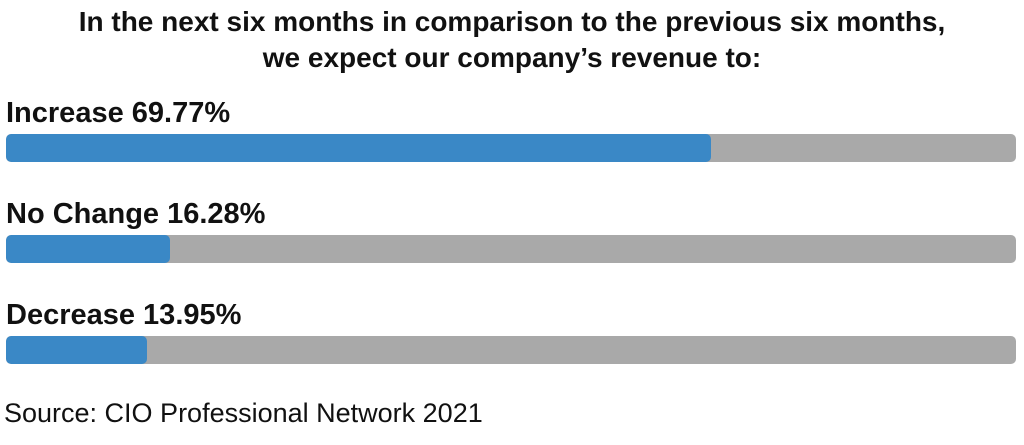  What do you see at coordinates (88, 249) in the screenshot?
I see `bar-fill-no-change` at bounding box center [88, 249].